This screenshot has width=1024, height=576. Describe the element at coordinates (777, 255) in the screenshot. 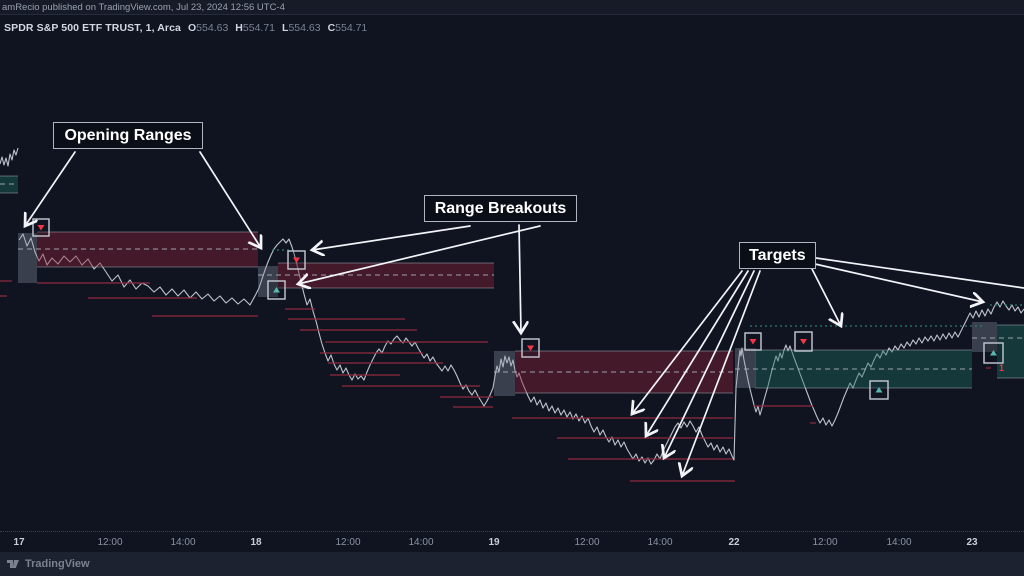

I see `callout-targets: Targets` at that location.